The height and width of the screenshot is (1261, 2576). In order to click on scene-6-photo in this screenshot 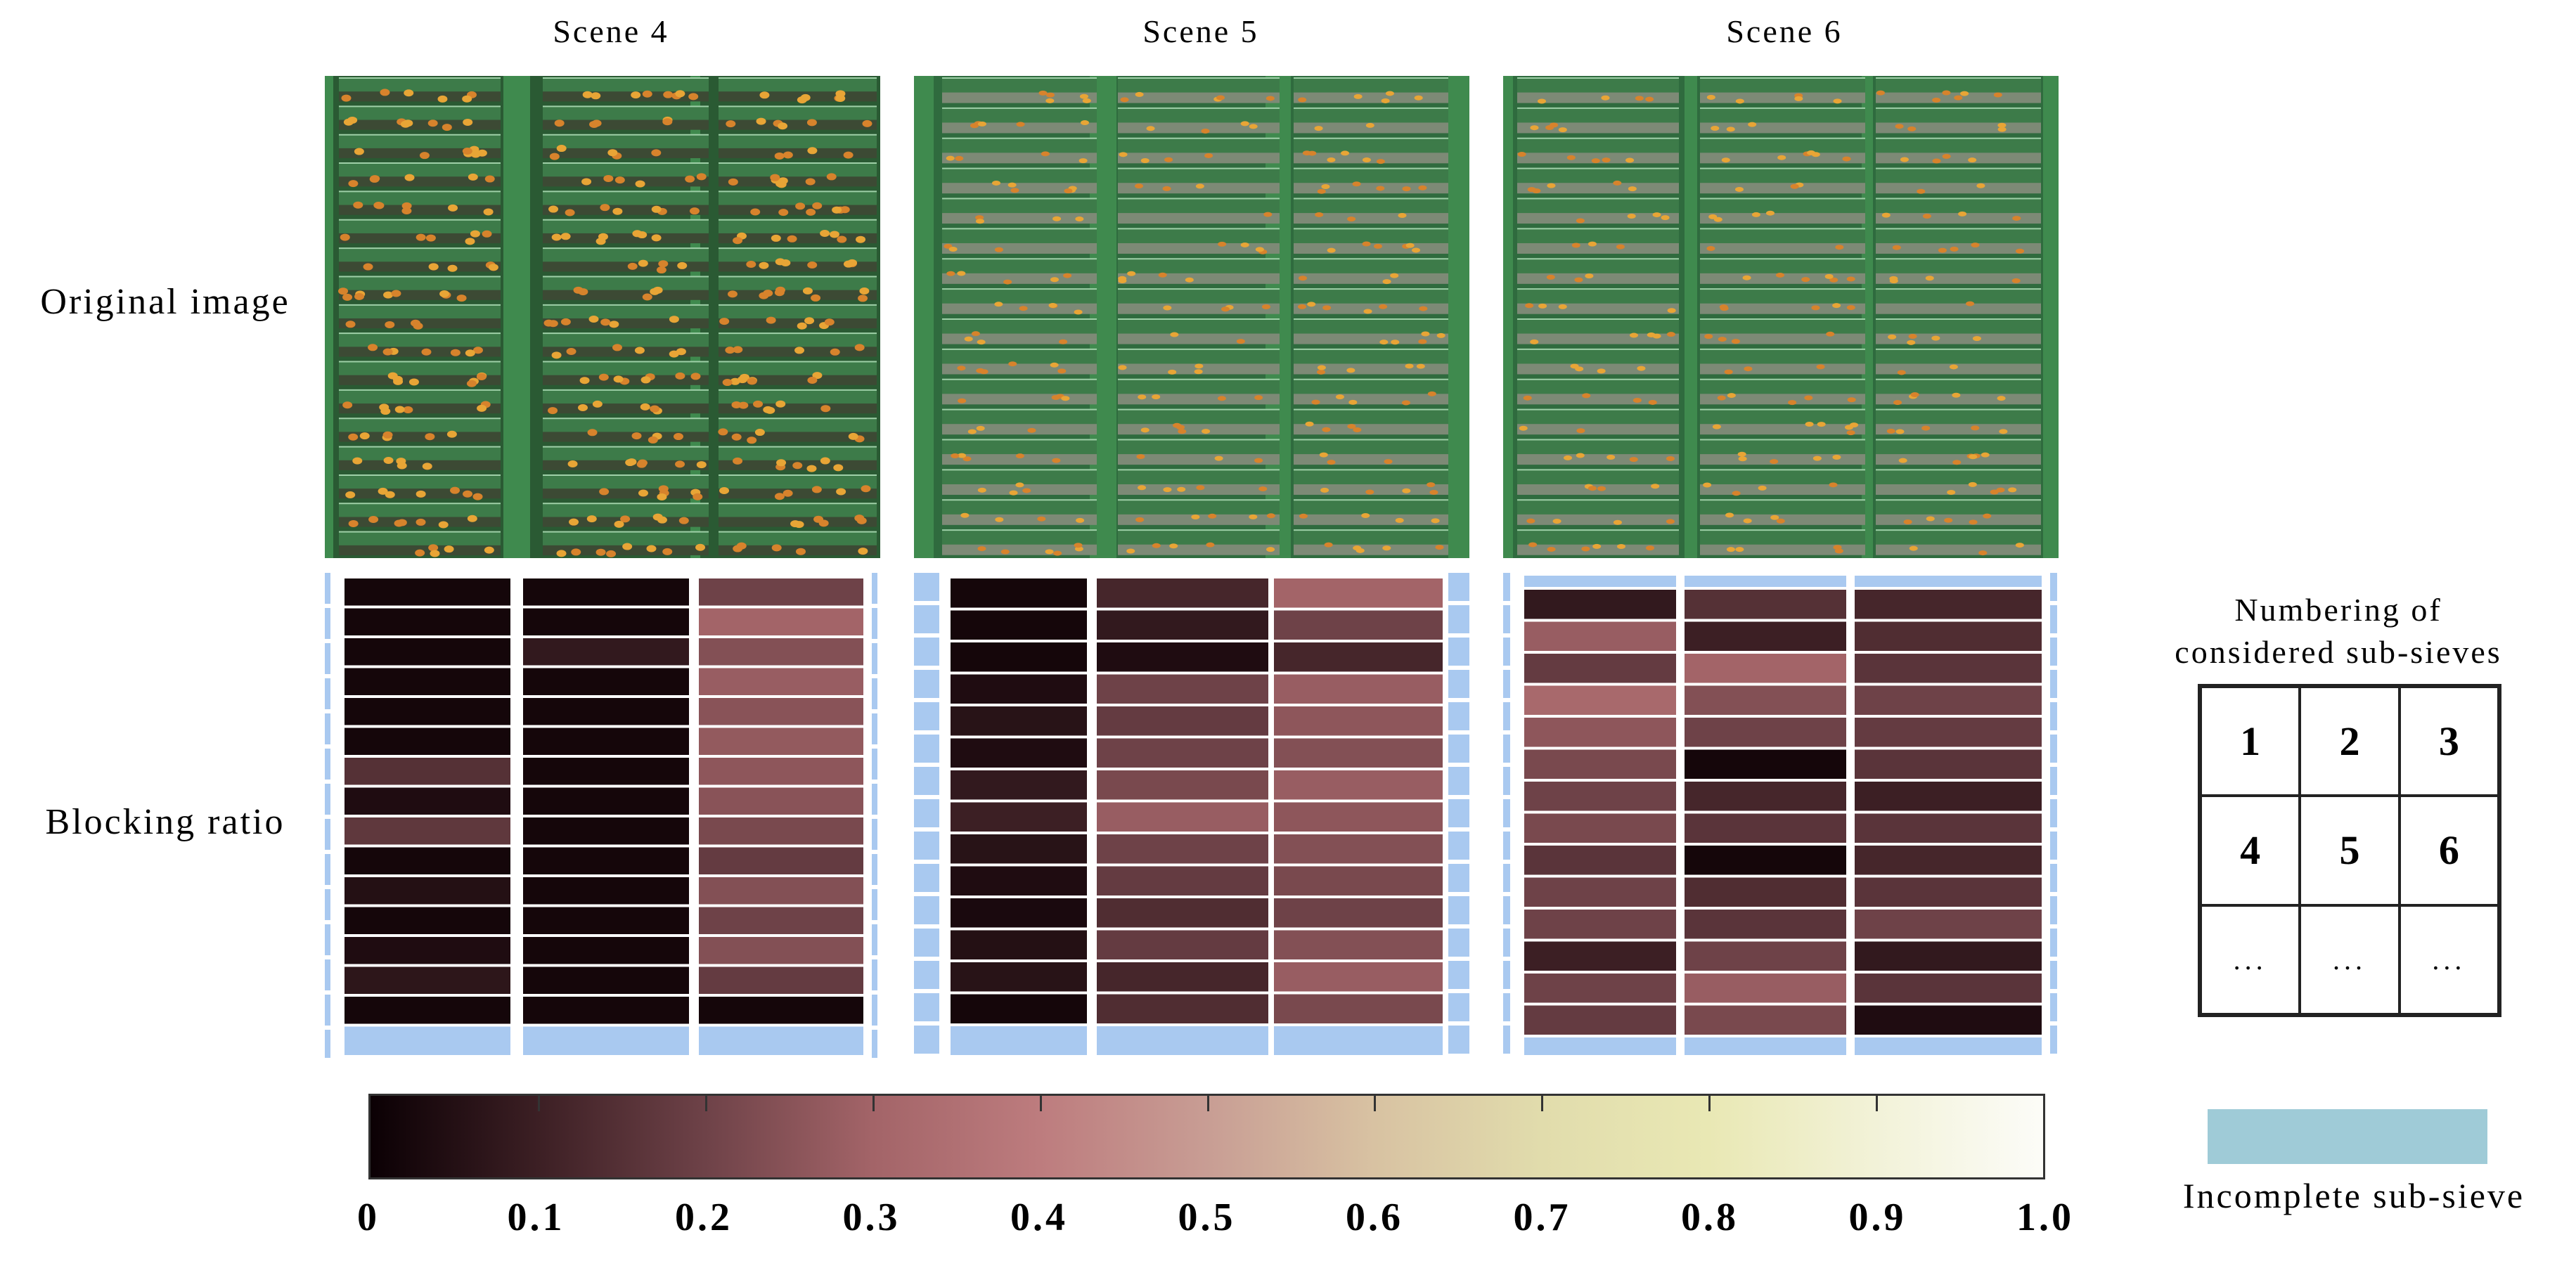, I will do `click(1781, 317)`.